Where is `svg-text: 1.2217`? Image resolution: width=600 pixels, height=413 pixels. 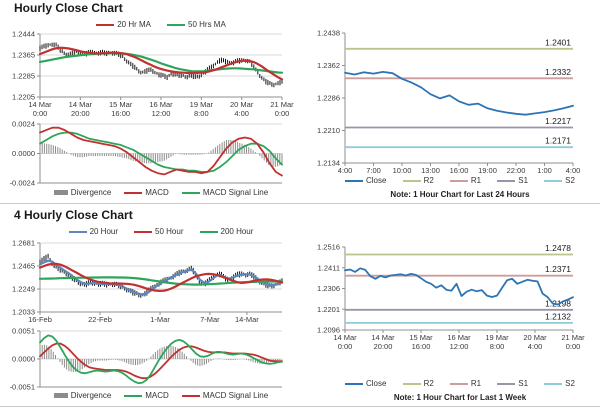 svg-text: 1.2217 is located at coordinates (558, 121).